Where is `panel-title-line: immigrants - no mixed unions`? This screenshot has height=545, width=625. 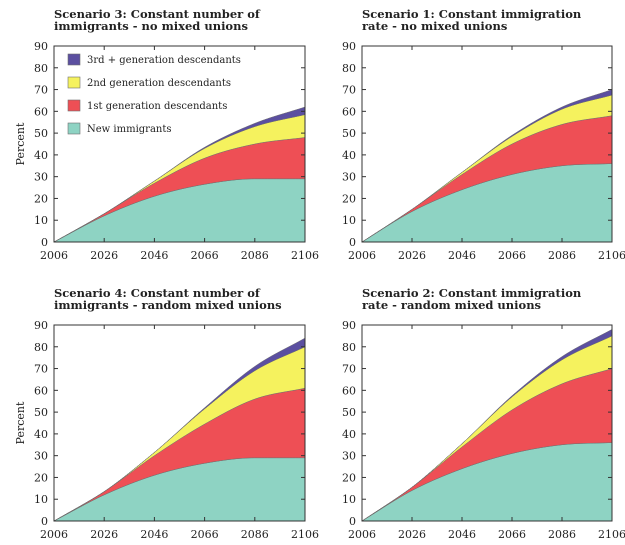
panel-title-line: immigrants - no mixed unions is located at coordinates (151, 26).